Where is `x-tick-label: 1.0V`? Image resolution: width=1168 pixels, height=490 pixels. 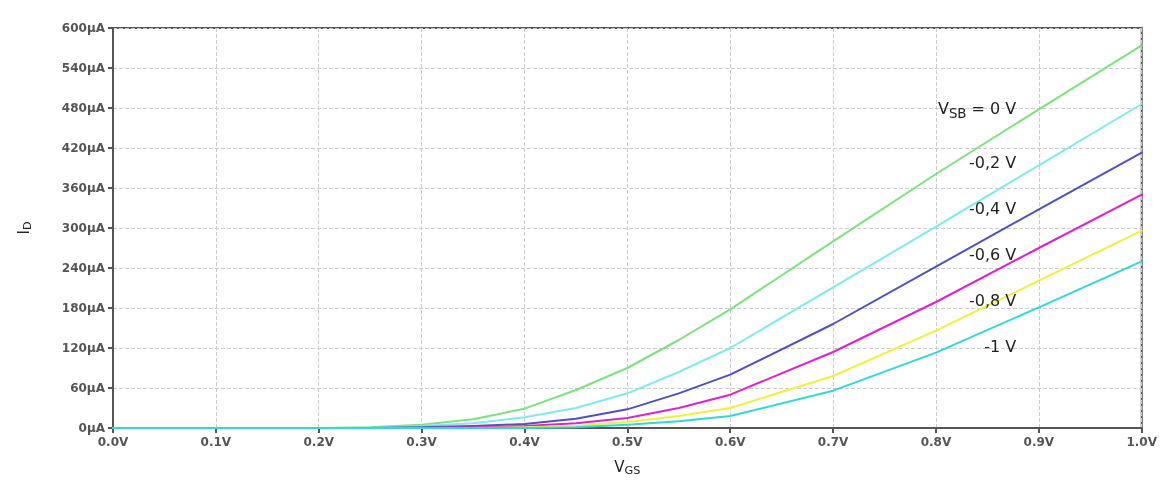
x-tick-label: 1.0V is located at coordinates (1142, 442).